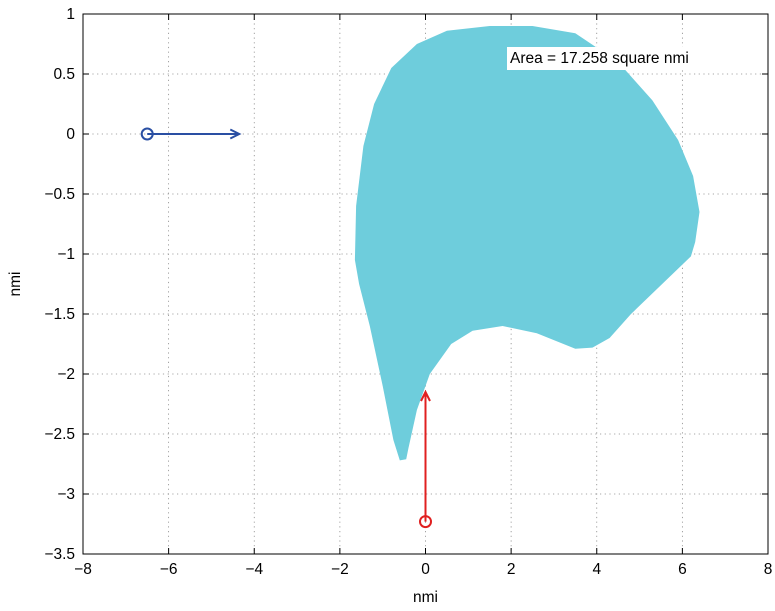  What do you see at coordinates (83, 569) in the screenshot?
I see `x-tick-label: −8` at bounding box center [83, 569].